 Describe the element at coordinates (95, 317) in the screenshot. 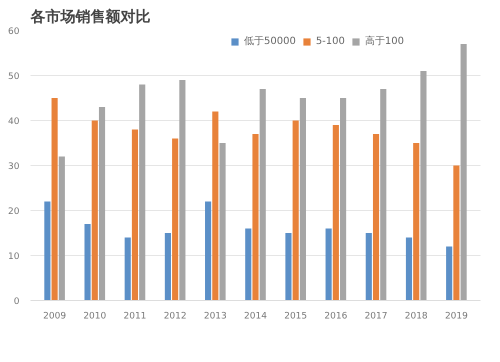

I see `x-tick-label: 2010` at that location.